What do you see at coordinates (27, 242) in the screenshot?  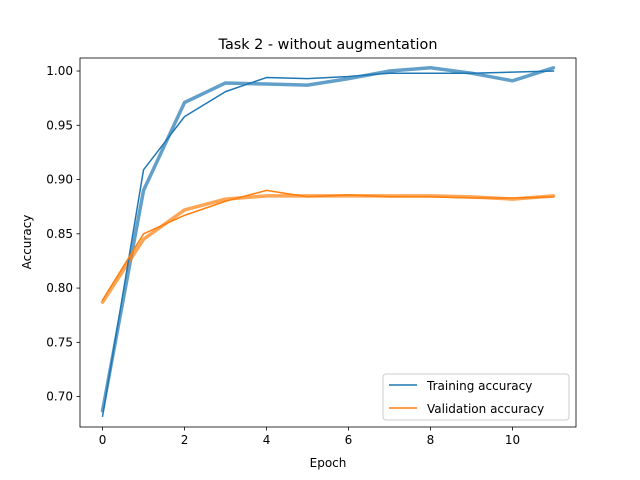 I see `y-axis-label: Accuracy` at bounding box center [27, 242].